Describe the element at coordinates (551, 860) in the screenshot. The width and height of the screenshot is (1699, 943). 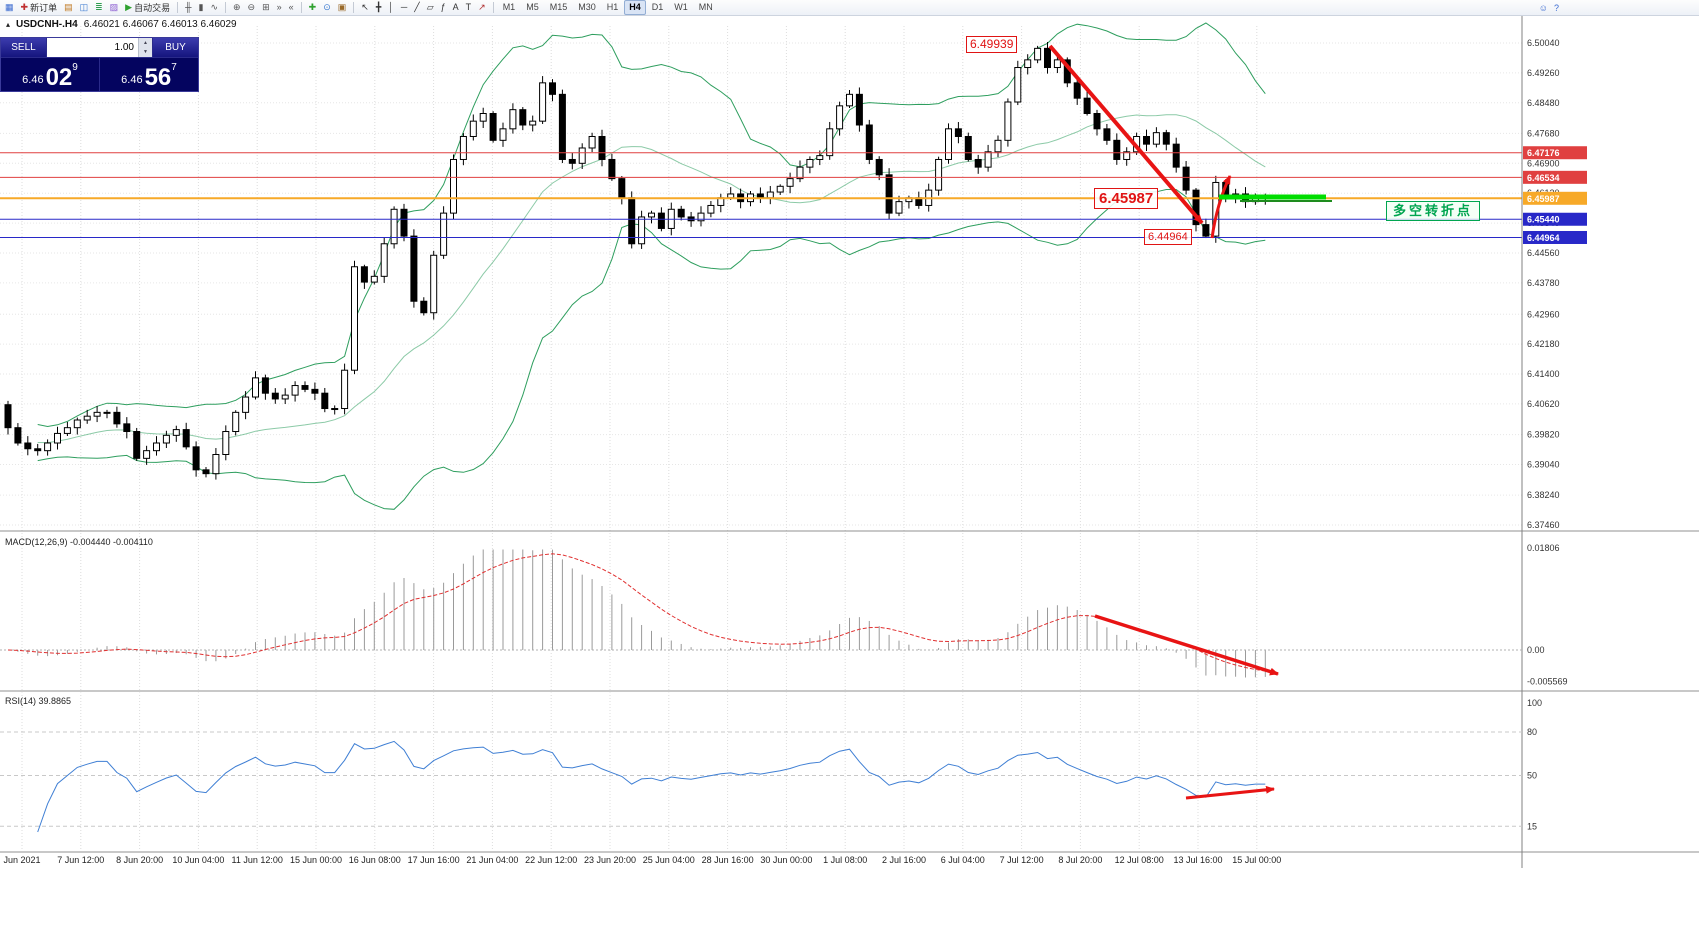
I see `svg-text: 22 Jun 12:00` at that location.